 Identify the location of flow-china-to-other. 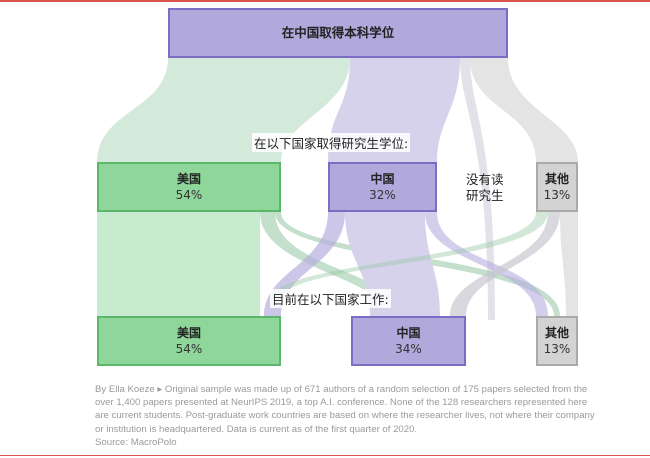
(486, 264).